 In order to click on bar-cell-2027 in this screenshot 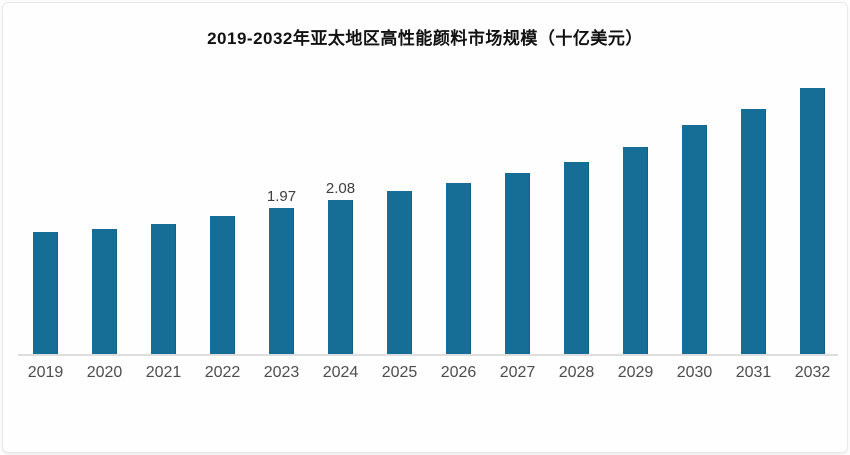, I will do `click(517, 263)`.